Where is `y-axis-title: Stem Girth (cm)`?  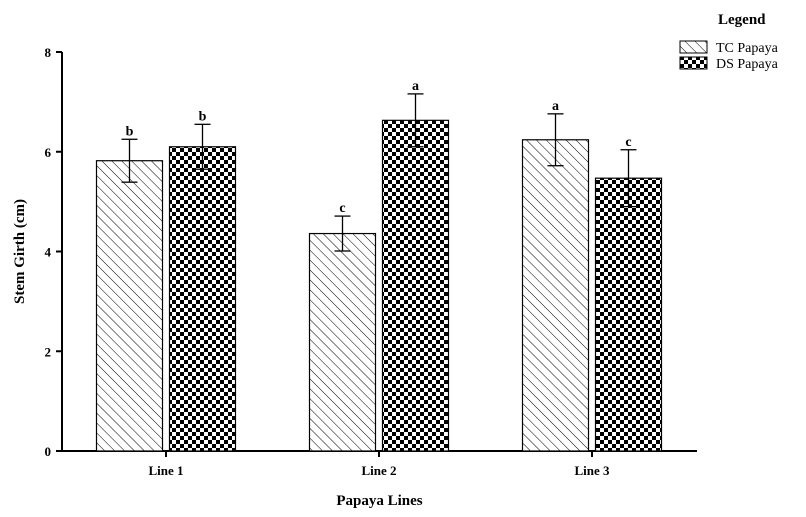
y-axis-title: Stem Girth (cm) is located at coordinates (20, 251).